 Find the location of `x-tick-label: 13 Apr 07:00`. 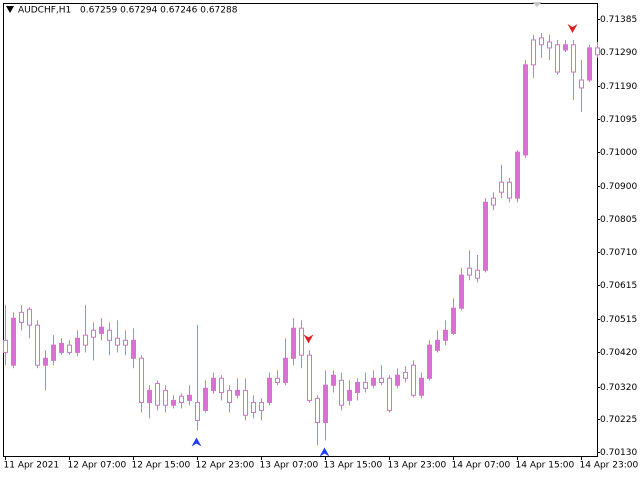

x-tick-label: 13 Apr 07:00 is located at coordinates (289, 466).